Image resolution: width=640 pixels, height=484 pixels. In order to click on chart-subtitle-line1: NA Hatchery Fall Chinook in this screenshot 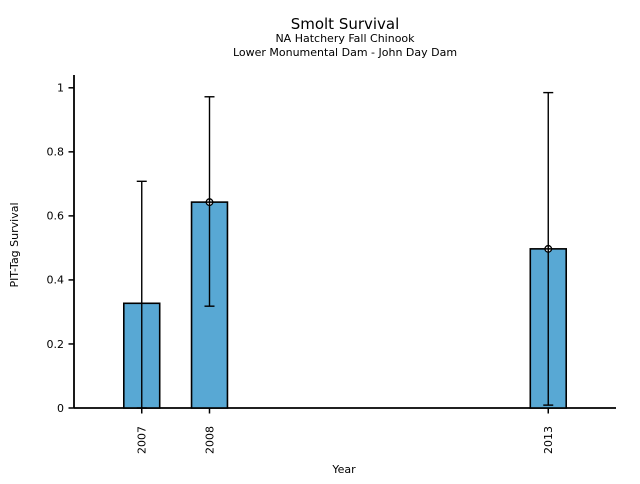, I will do `click(345, 38)`.